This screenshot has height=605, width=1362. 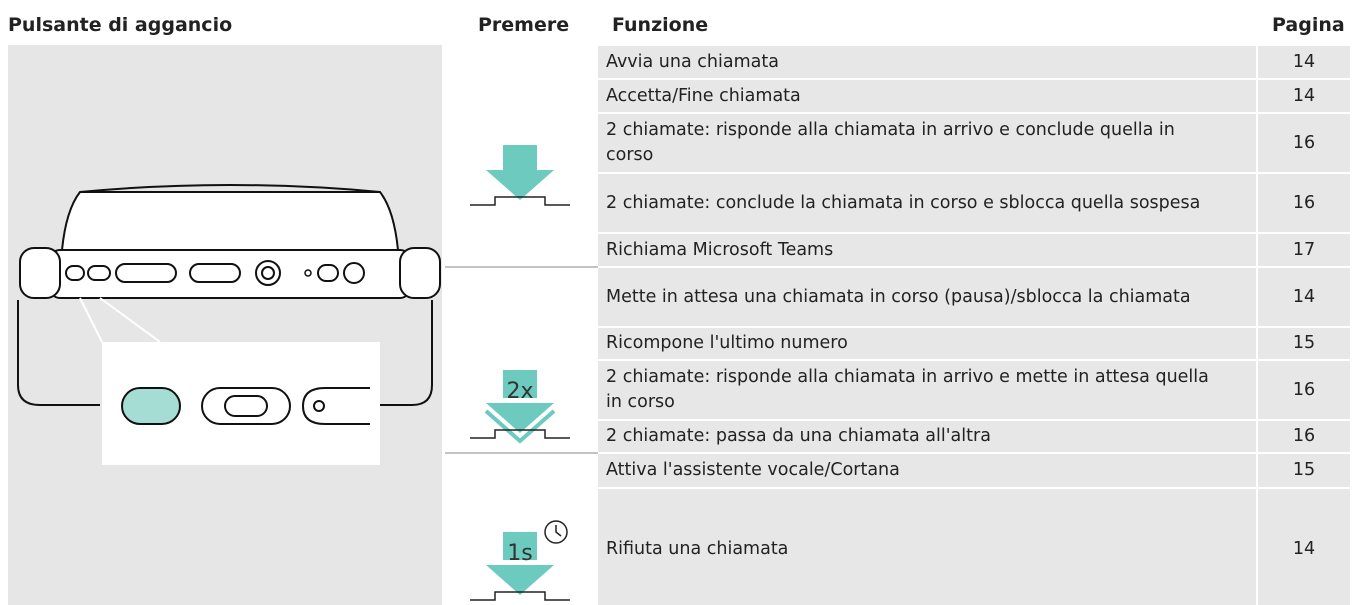 What do you see at coordinates (927, 96) in the screenshot?
I see `function-cell: Accetta/Fine chiamata` at bounding box center [927, 96].